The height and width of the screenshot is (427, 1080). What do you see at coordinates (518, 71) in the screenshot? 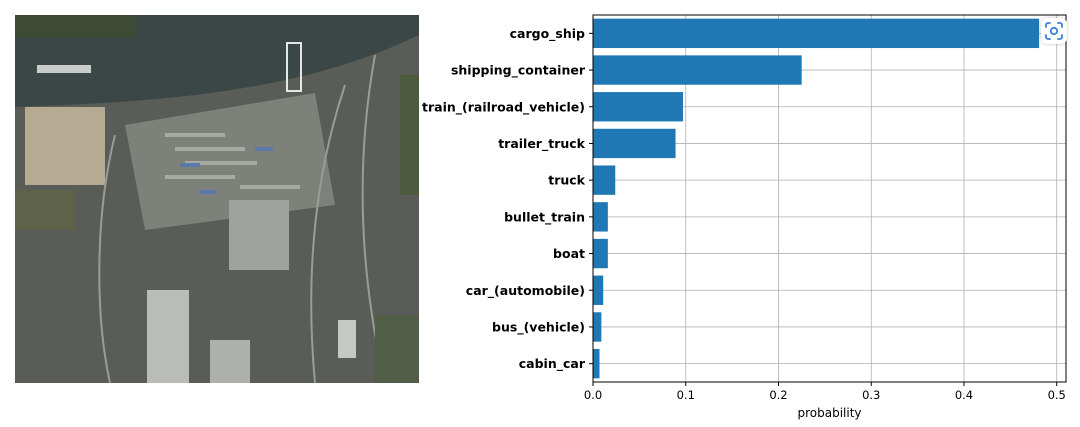
I see `category-label: shipping_container` at bounding box center [518, 71].